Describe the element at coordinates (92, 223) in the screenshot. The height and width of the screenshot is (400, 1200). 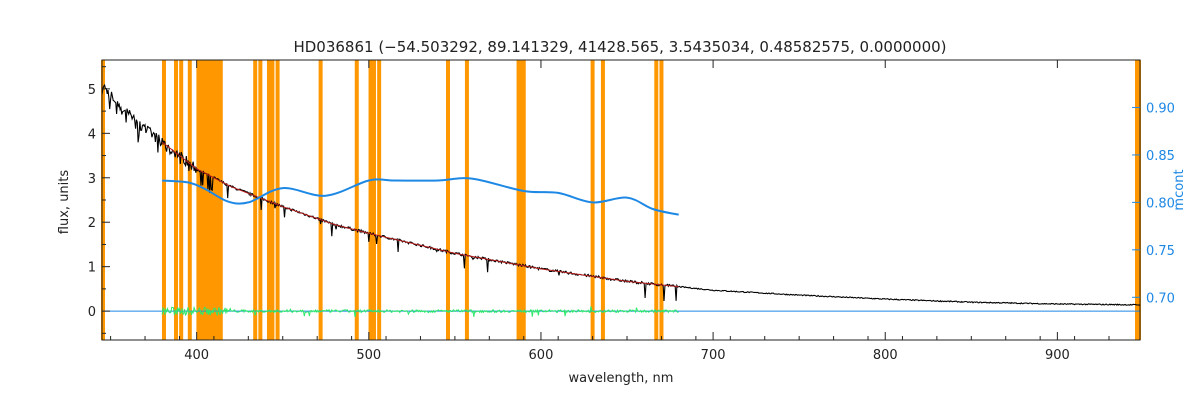
I see `y-tick-label: 2` at that location.